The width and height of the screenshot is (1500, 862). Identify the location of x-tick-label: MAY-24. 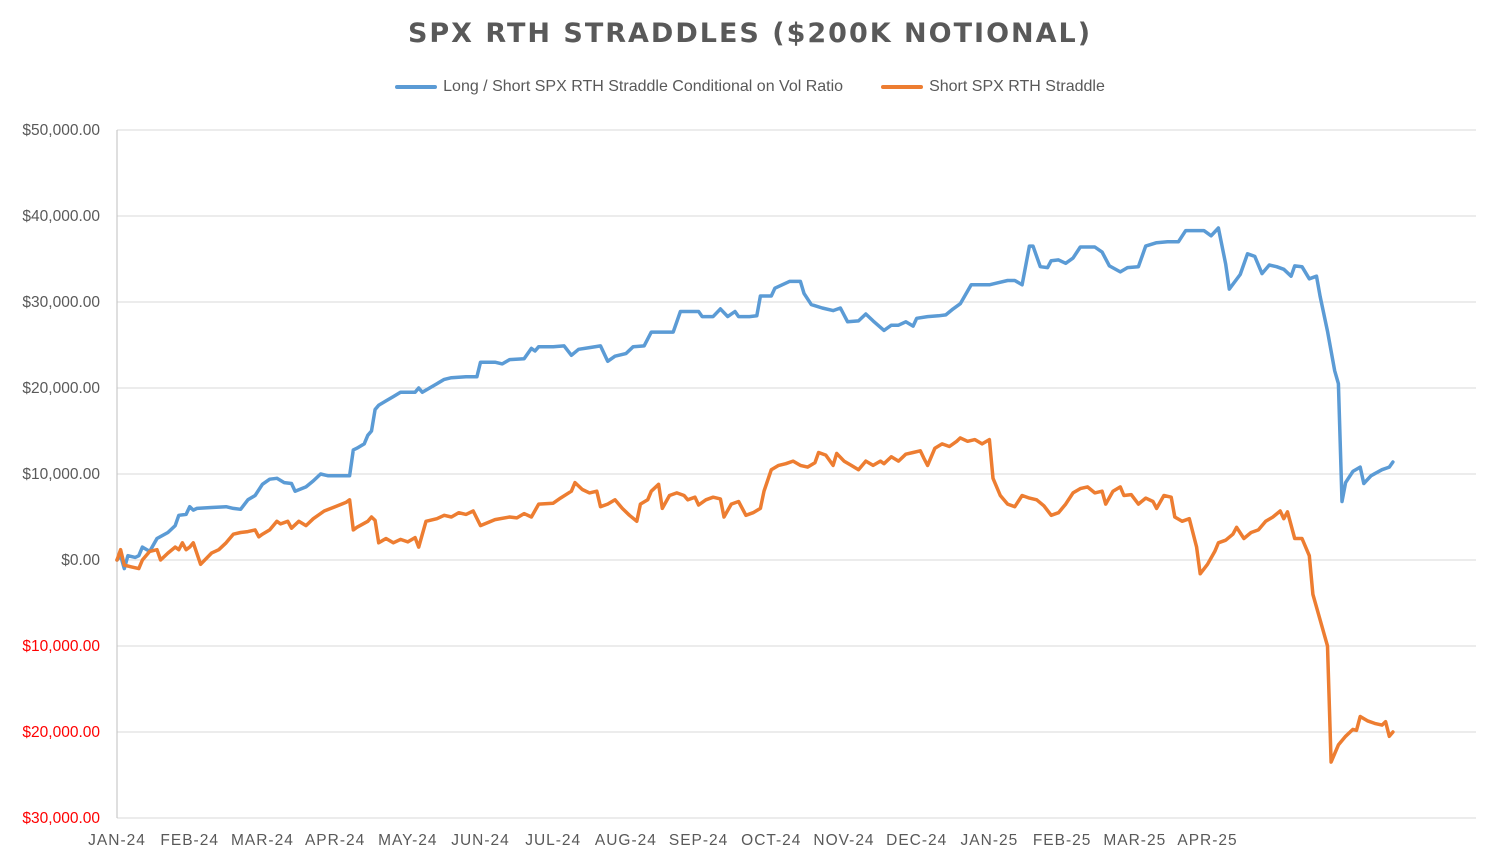
(407, 840).